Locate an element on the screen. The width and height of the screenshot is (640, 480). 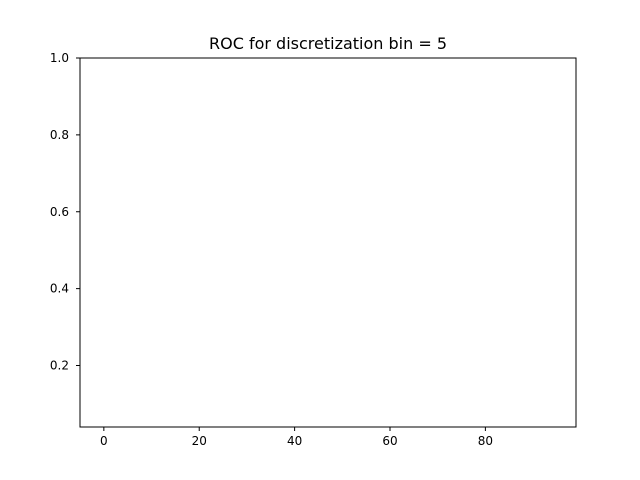
x-tick-label: 20 is located at coordinates (199, 441).